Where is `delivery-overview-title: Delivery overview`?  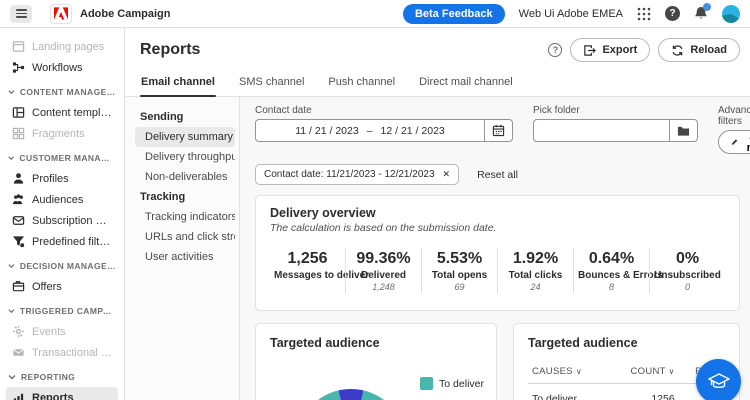 delivery-overview-title: Delivery overview is located at coordinates (323, 213).